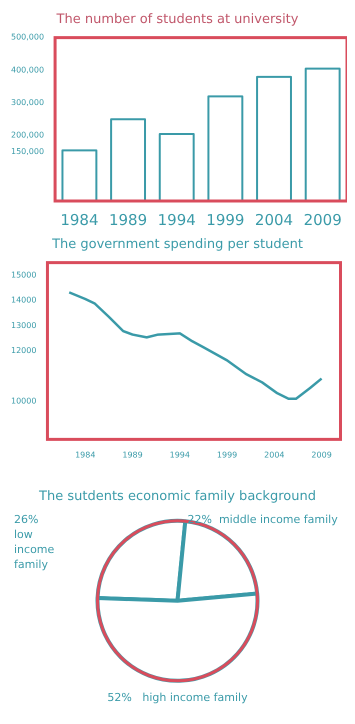 Image resolution: width=355 pixels, height=724 pixels. What do you see at coordinates (27, 69) in the screenshot?
I see `y-tick-label: 400,000` at bounding box center [27, 69].